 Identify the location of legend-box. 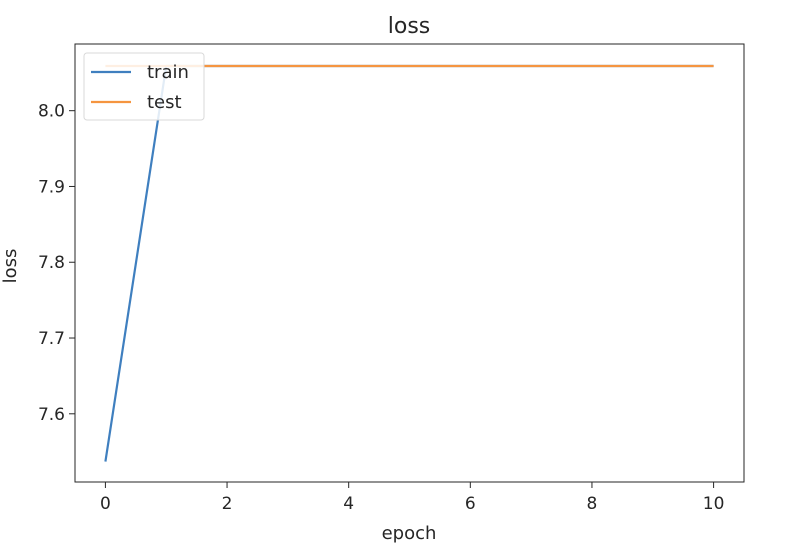
(144, 86).